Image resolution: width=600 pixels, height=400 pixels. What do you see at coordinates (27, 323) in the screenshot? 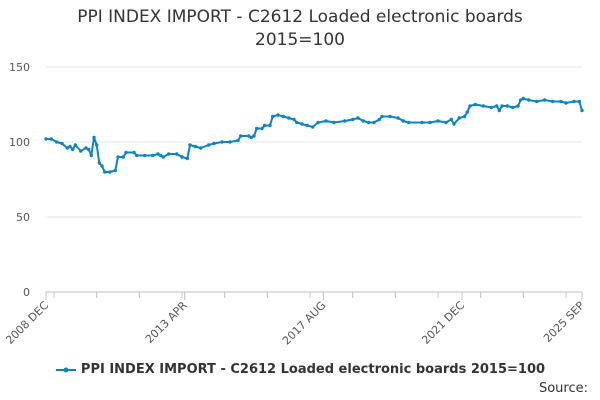
I see `x-tick-label: 2008 DEC` at bounding box center [27, 323].